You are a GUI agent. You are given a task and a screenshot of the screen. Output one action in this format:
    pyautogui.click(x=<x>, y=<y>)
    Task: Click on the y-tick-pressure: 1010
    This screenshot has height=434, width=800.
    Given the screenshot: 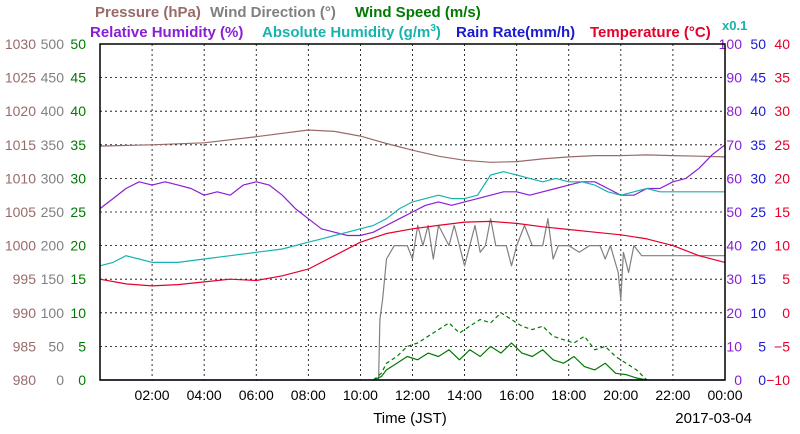 What is the action you would take?
    pyautogui.click(x=20, y=178)
    